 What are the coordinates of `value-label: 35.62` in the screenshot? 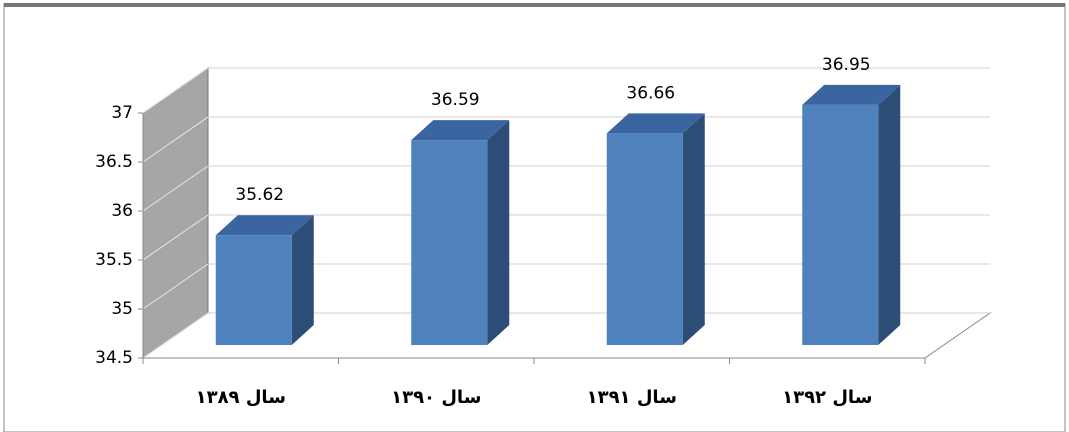 It's located at (259, 195).